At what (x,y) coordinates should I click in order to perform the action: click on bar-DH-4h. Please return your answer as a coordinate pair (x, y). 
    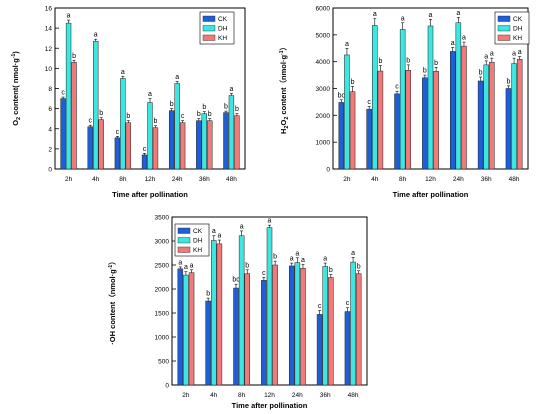
    Looking at the image, I should click on (375, 97).